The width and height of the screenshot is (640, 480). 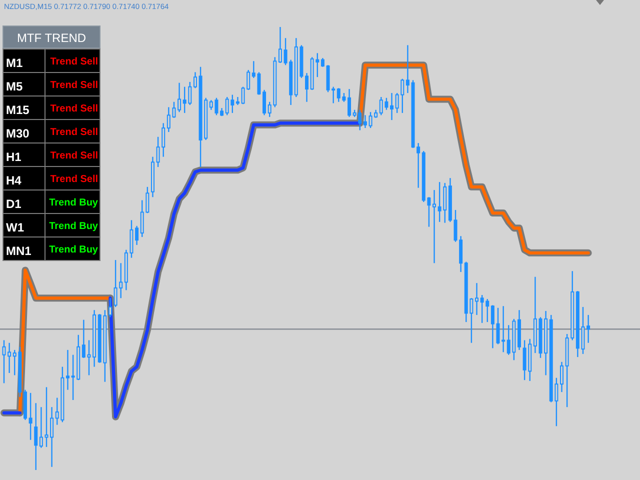 I want to click on category-label: M30, so click(x=18, y=133).